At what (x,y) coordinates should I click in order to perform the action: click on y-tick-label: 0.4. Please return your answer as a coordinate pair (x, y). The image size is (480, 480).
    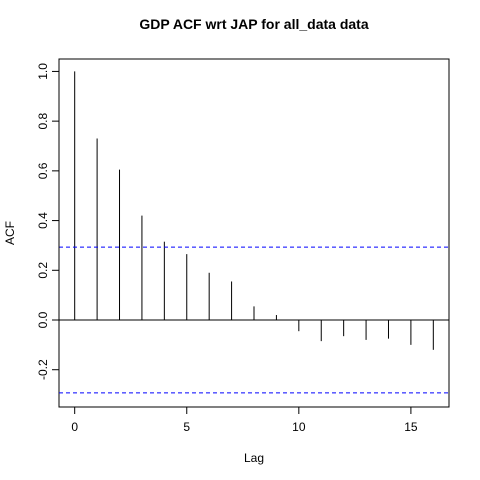
    Looking at the image, I should click on (43, 220).